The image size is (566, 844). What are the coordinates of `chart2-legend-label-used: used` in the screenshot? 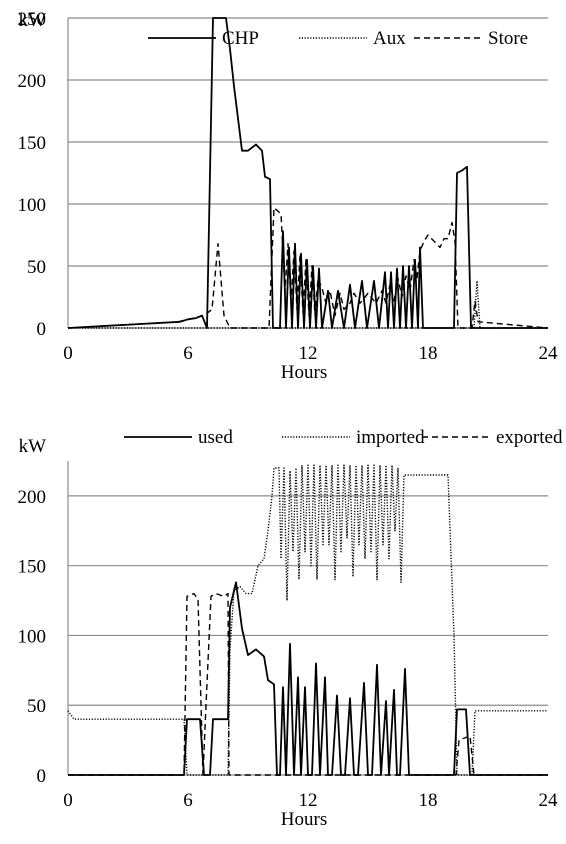 It's located at (215, 437).